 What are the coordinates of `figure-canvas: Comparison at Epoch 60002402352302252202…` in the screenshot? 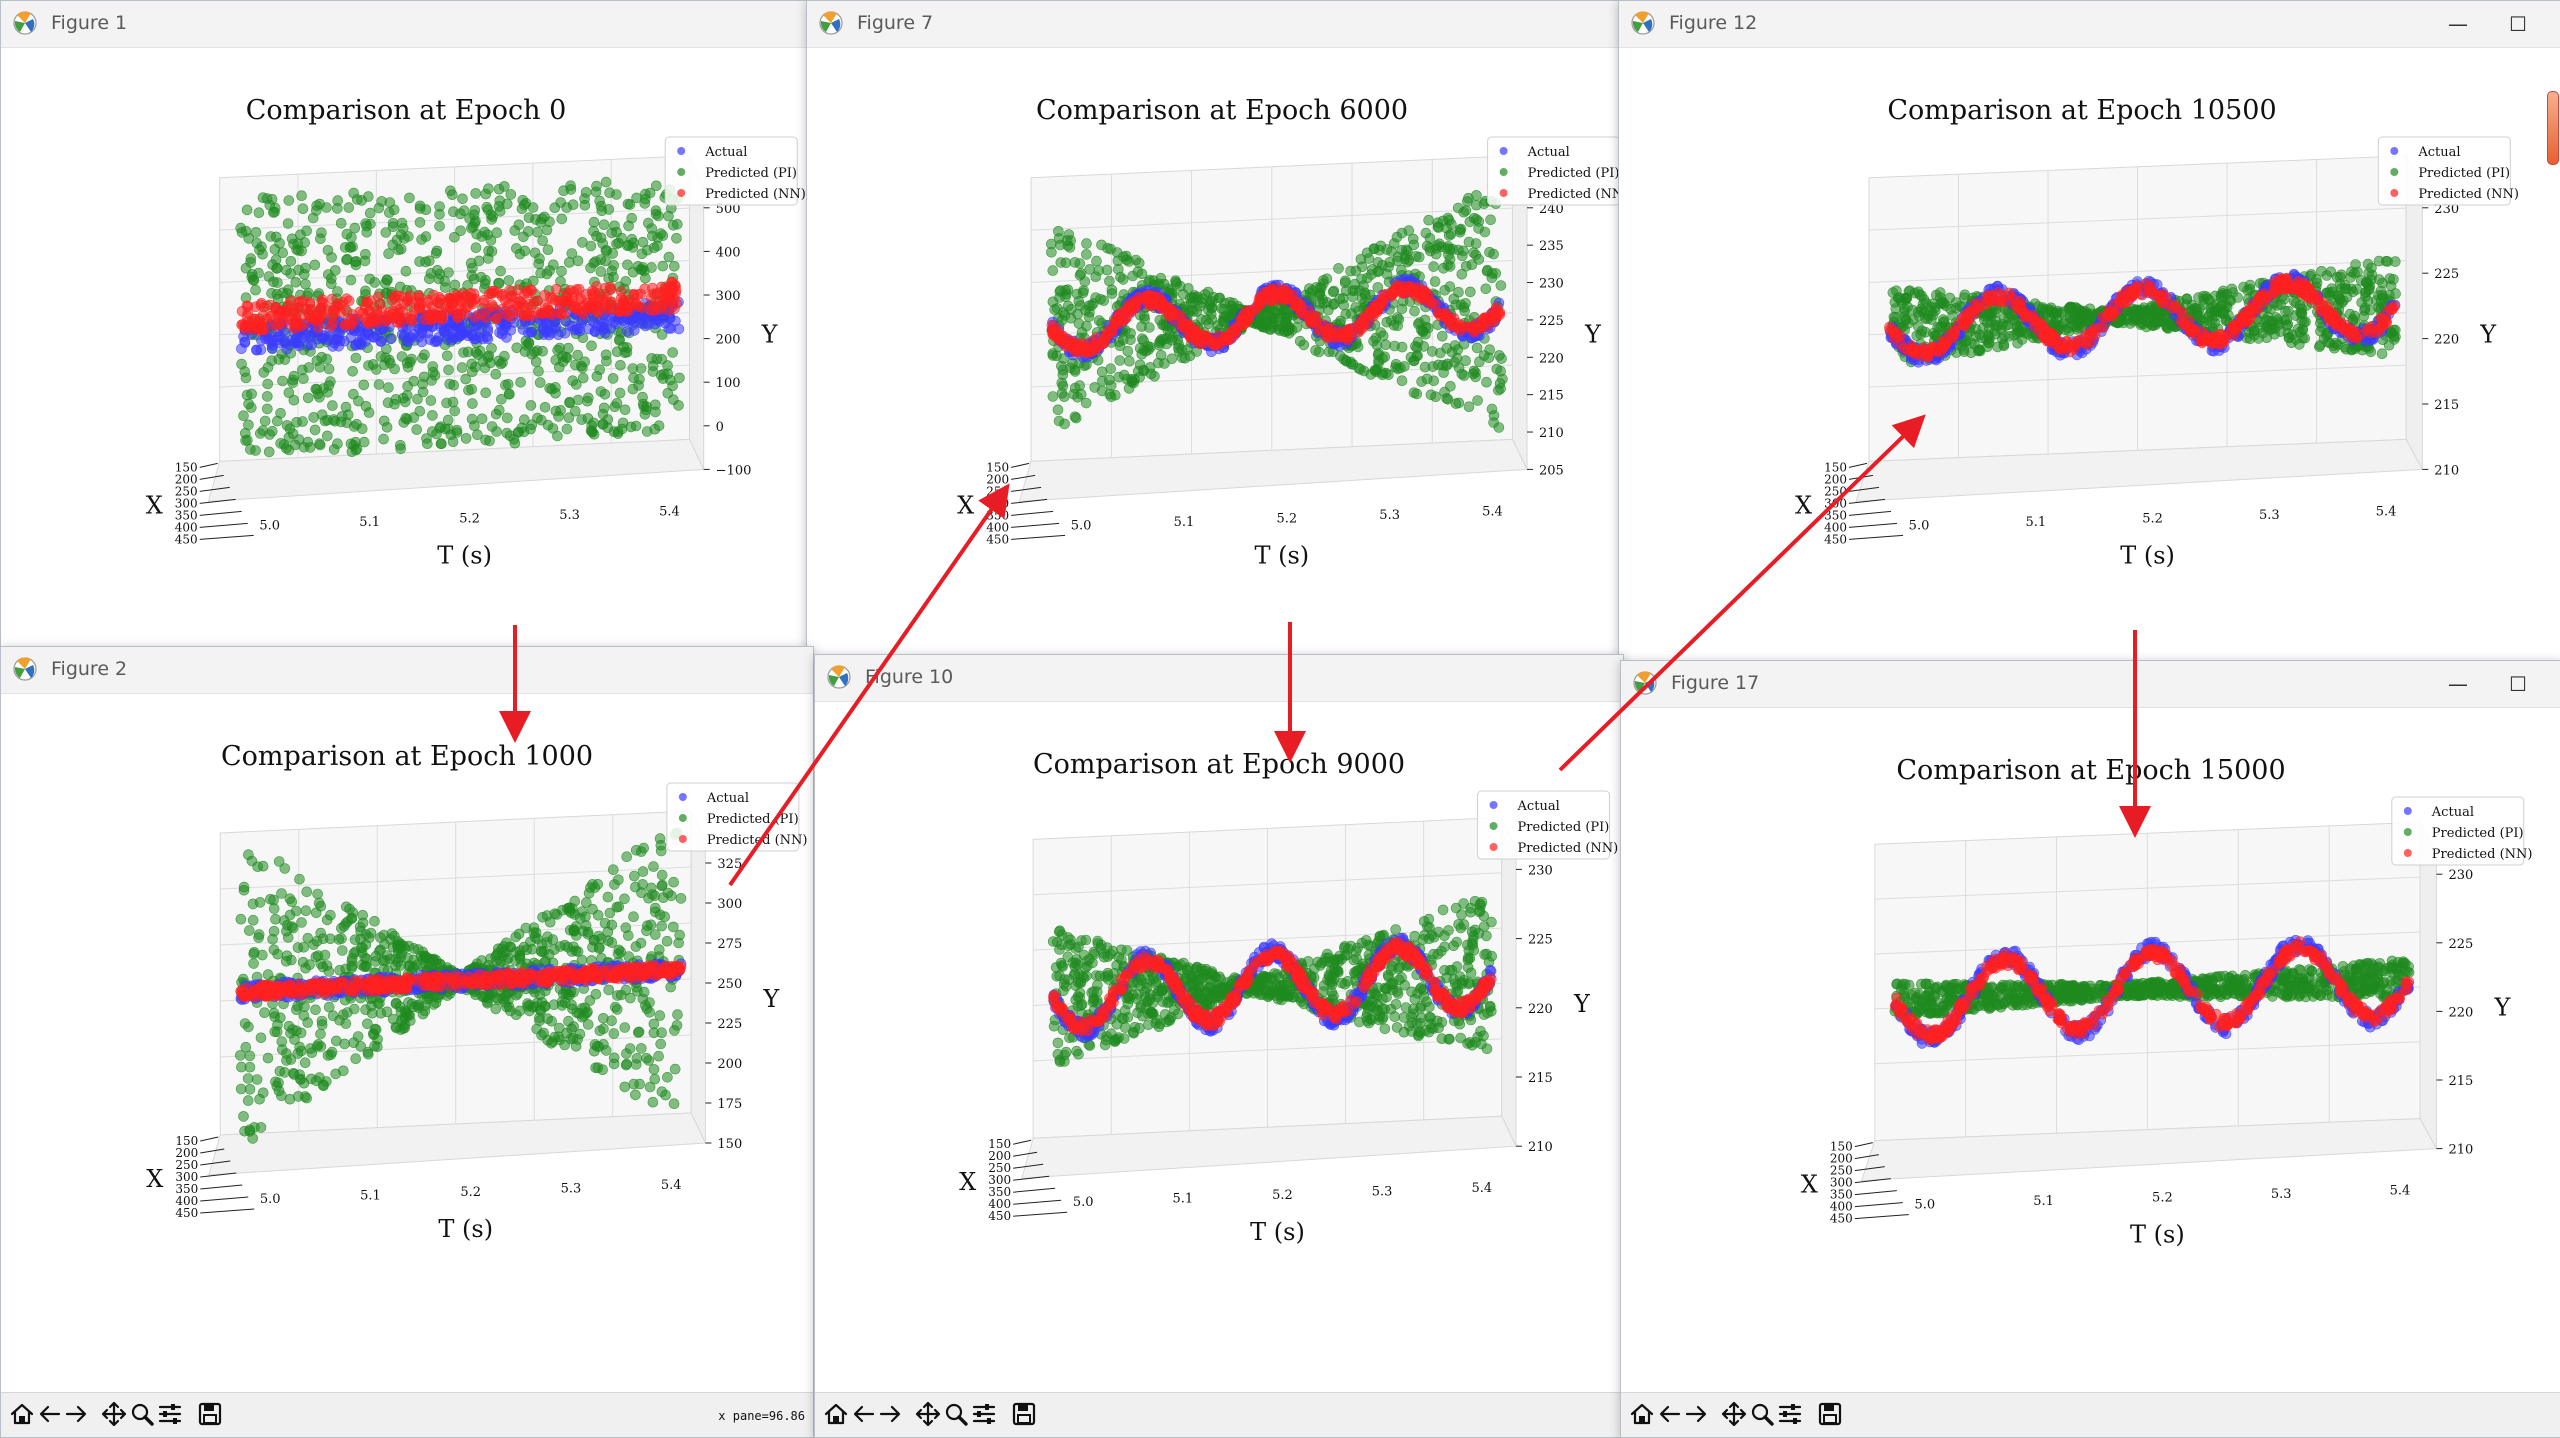 It's located at (1222, 374).